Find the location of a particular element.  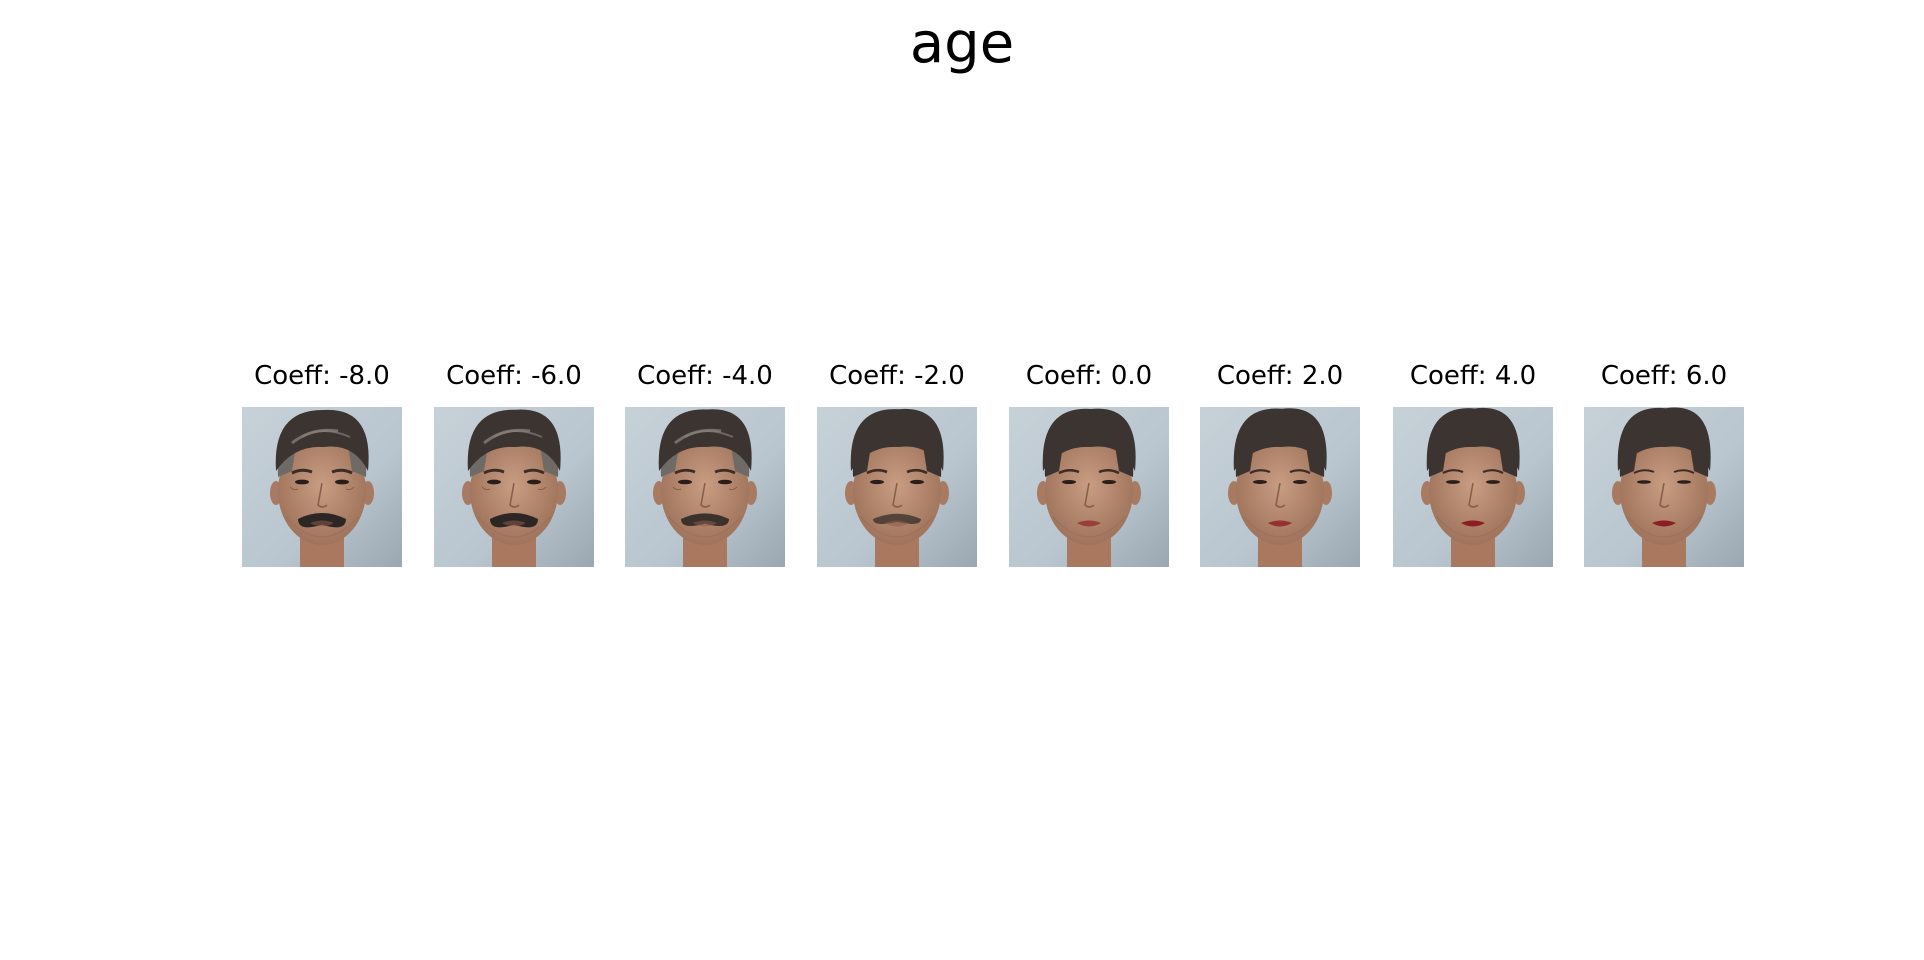

coeff-label: Coeff: 0.0 is located at coordinates (1089, 376).